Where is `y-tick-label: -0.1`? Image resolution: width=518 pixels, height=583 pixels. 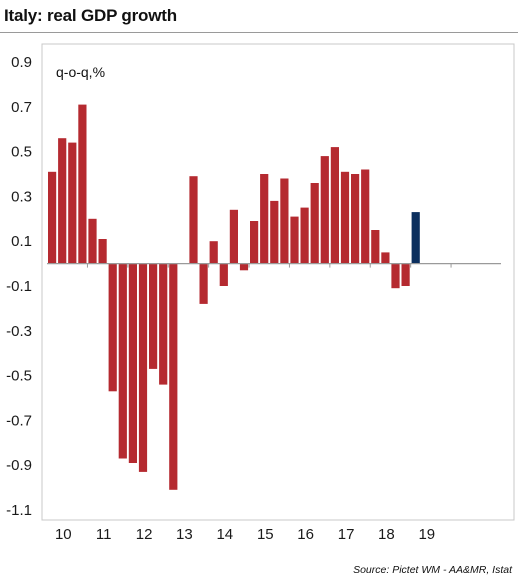
y-tick-label: -0.1 is located at coordinates (19, 286).